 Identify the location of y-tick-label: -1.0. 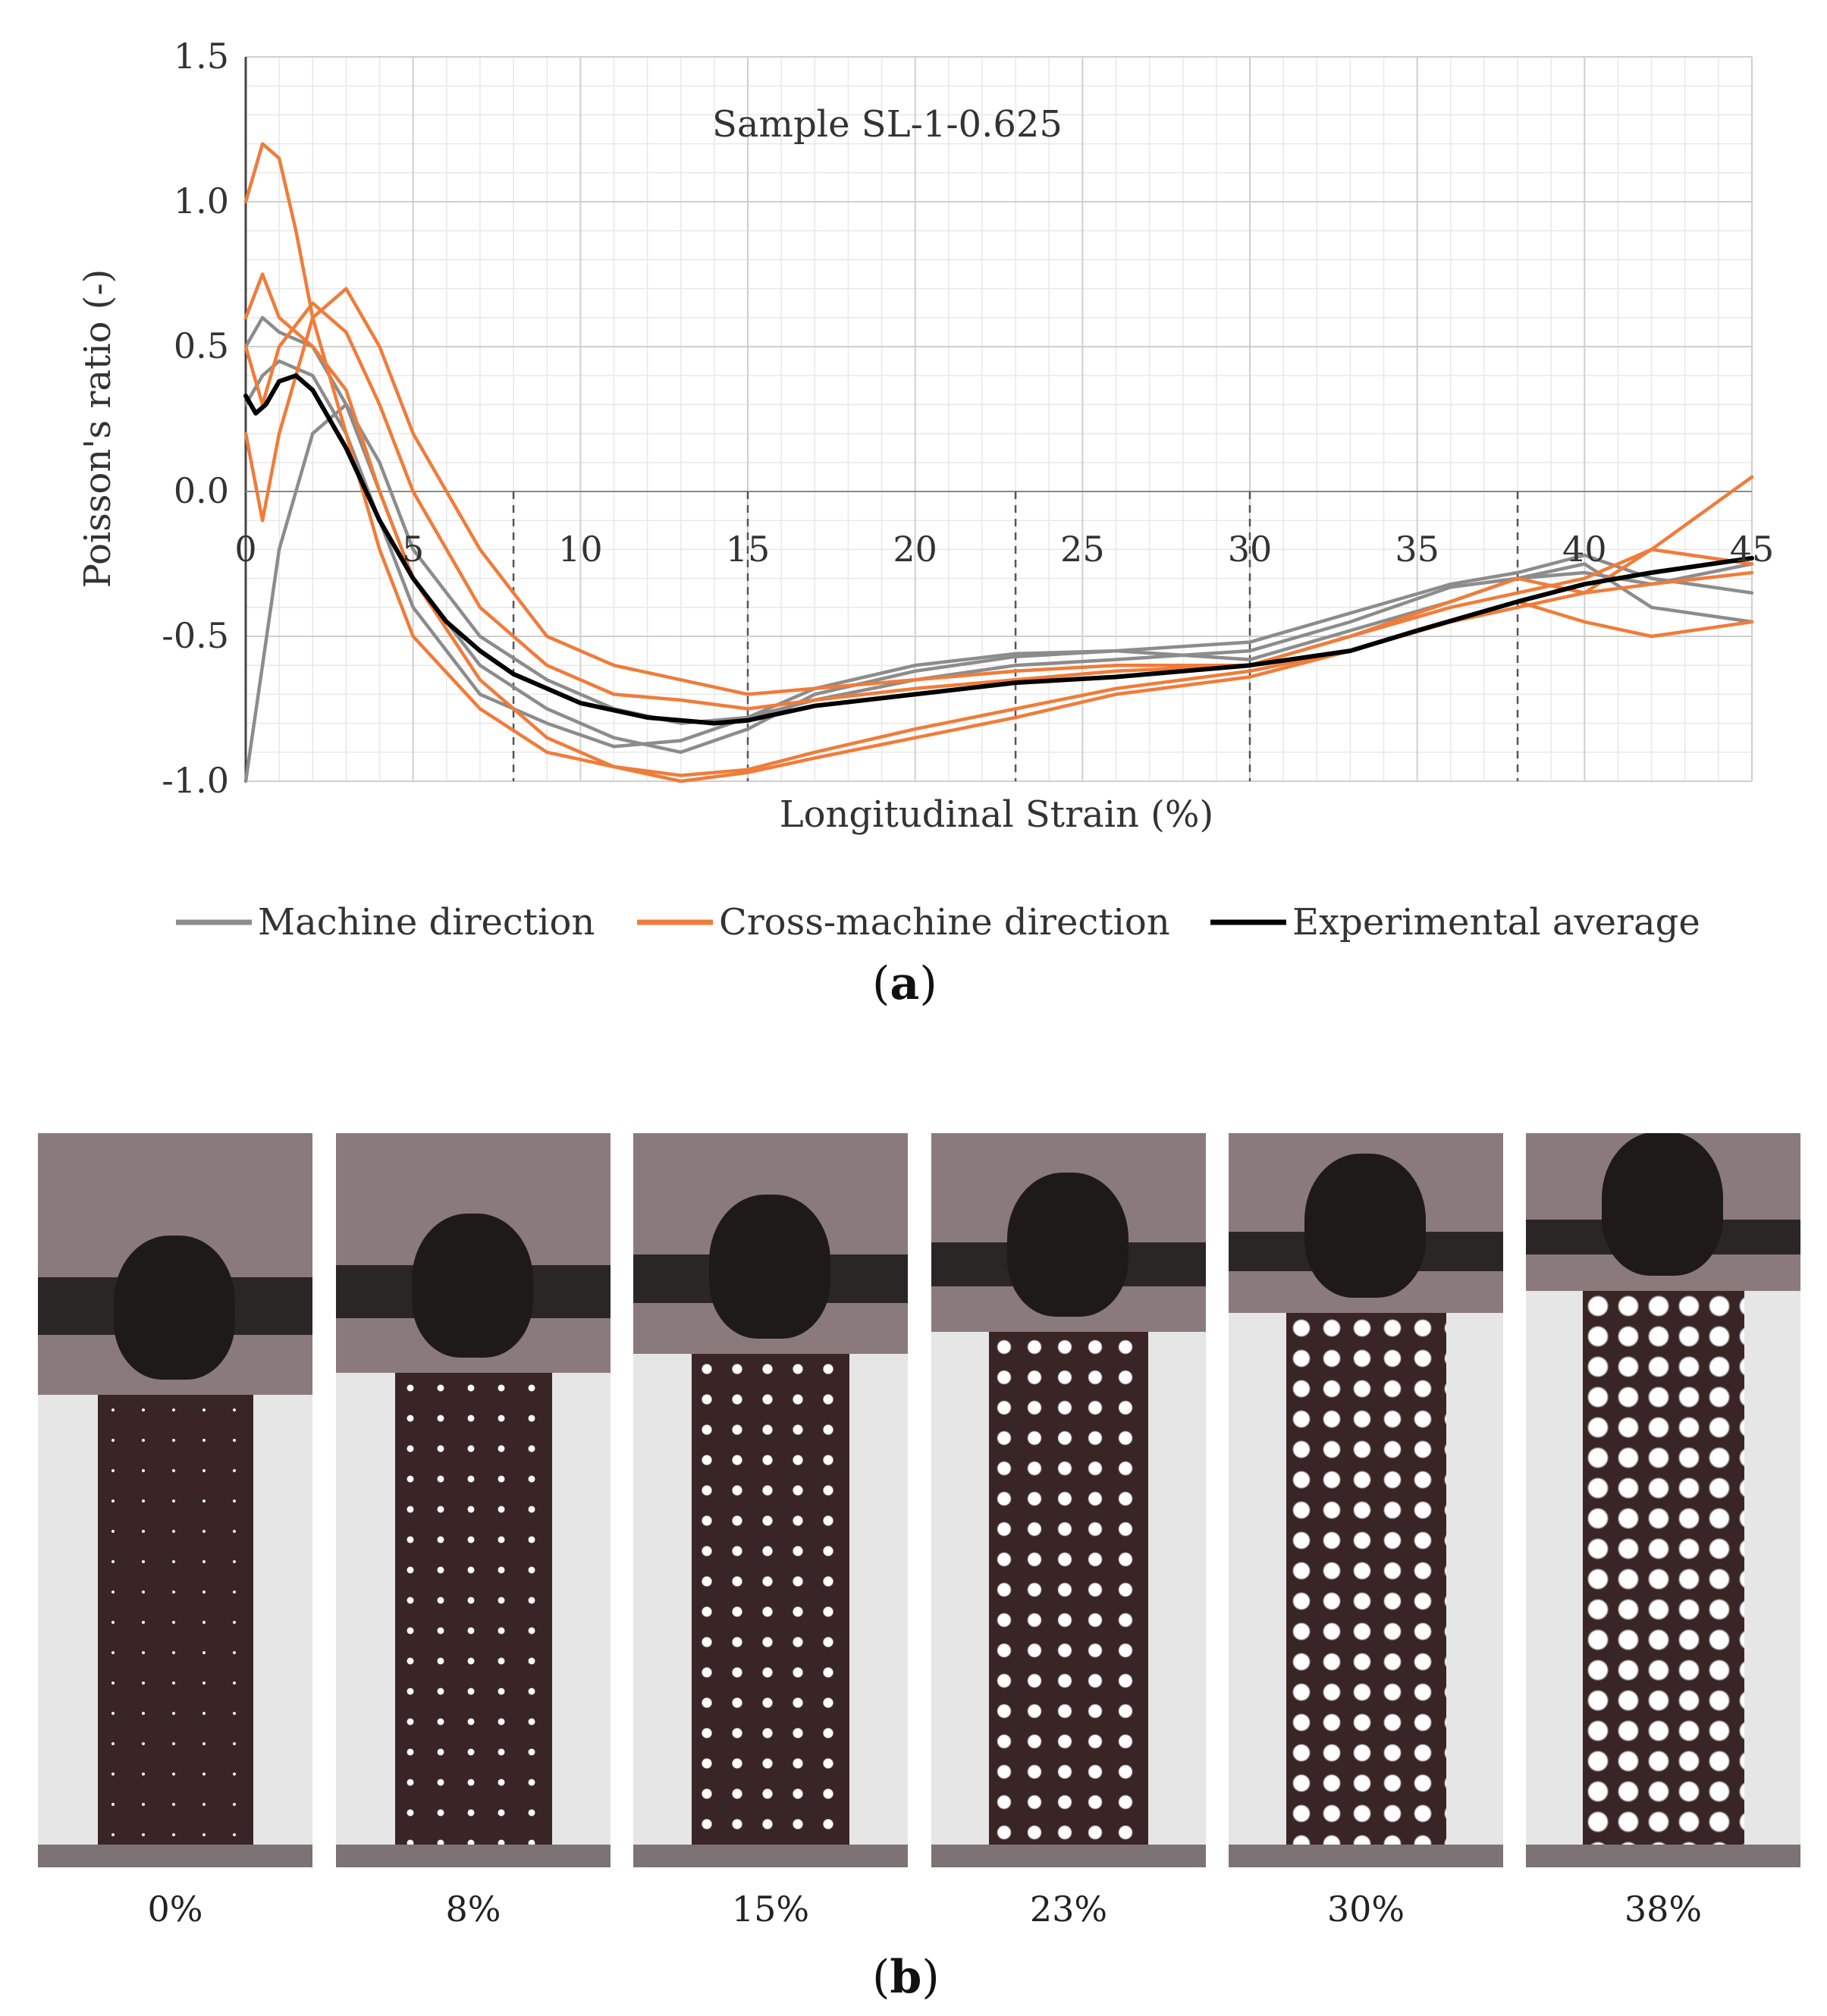
(195, 780).